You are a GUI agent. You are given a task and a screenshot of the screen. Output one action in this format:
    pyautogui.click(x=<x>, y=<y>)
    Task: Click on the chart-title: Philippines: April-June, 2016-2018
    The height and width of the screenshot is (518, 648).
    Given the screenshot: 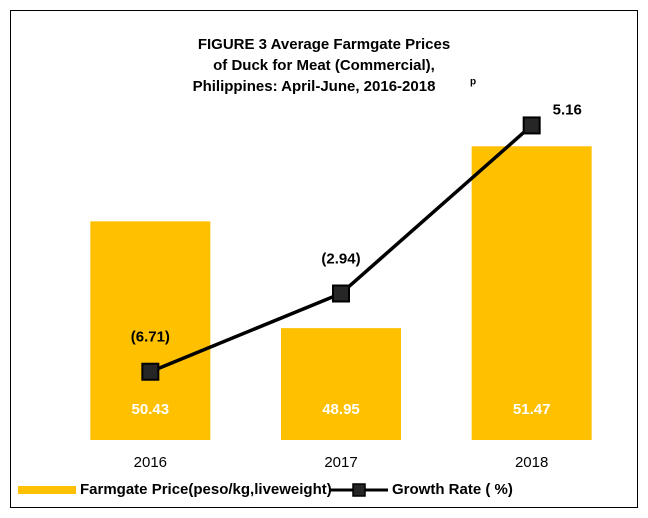 What is the action you would take?
    pyautogui.click(x=314, y=86)
    